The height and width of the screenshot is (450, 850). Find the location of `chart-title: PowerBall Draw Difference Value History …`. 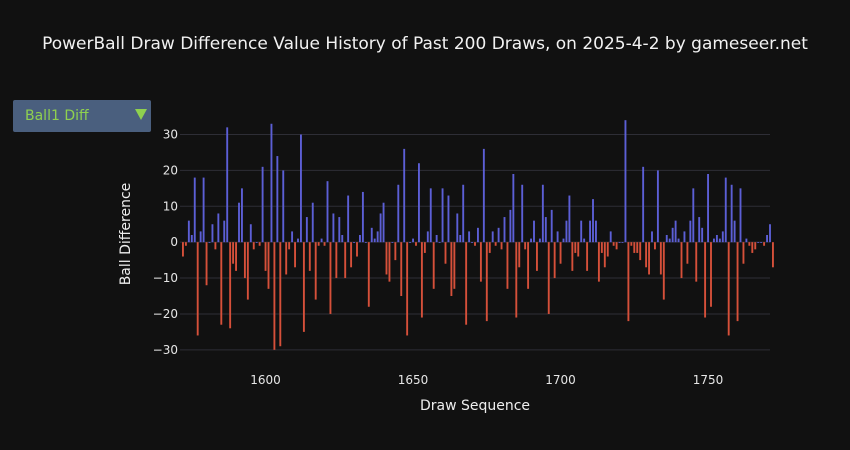

chart-title: PowerBall Draw Difference Value History … is located at coordinates (425, 44).